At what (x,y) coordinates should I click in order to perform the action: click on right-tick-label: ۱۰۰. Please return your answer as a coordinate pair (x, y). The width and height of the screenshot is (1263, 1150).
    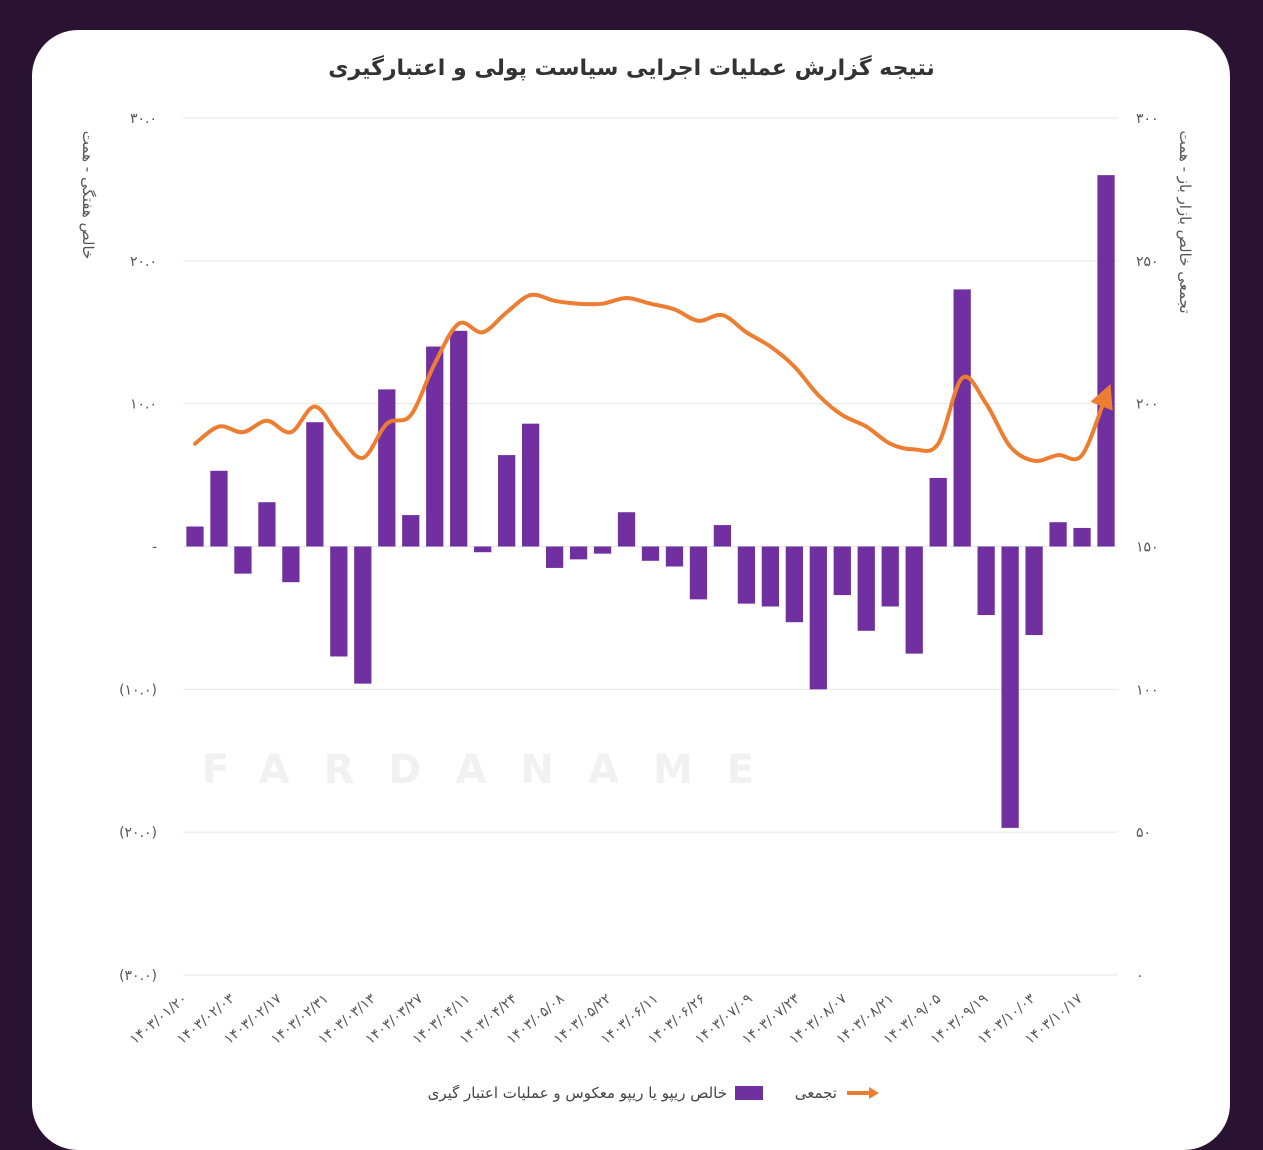
    Looking at the image, I should click on (1147, 690).